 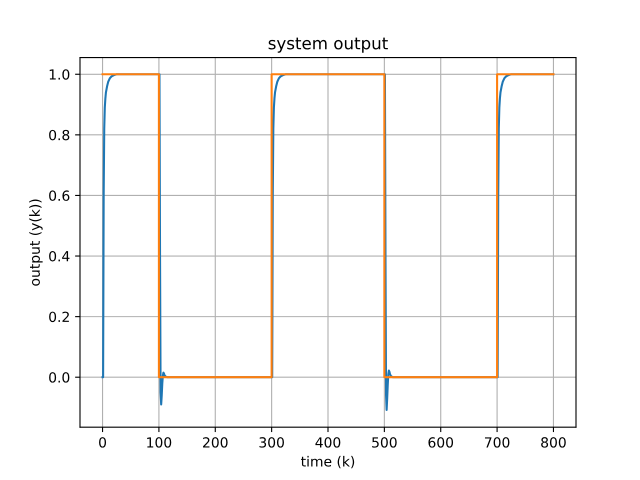 I want to click on y-tick-label: 0.4, so click(x=59, y=256).